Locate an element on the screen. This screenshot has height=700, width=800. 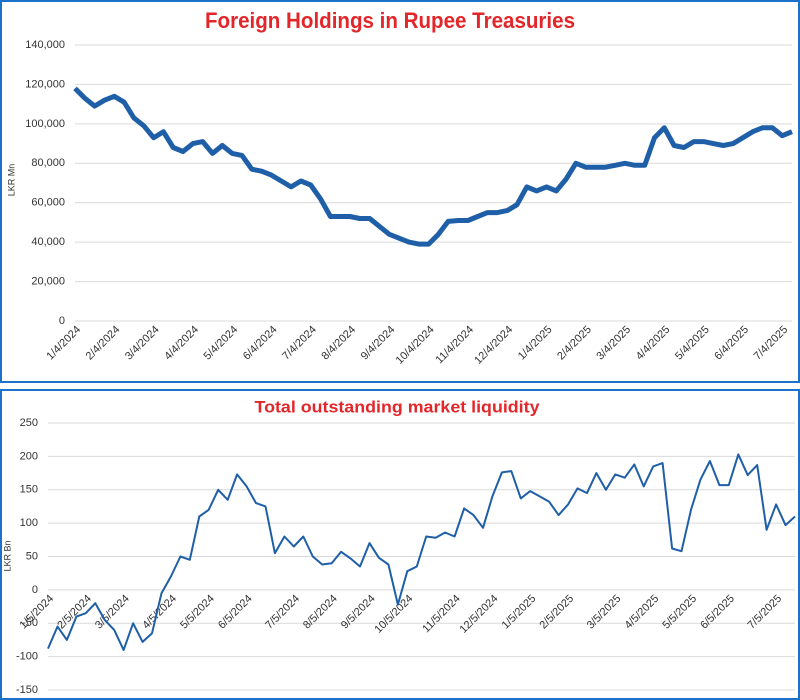
y-tick-label: 60,000 is located at coordinates (48, 203).